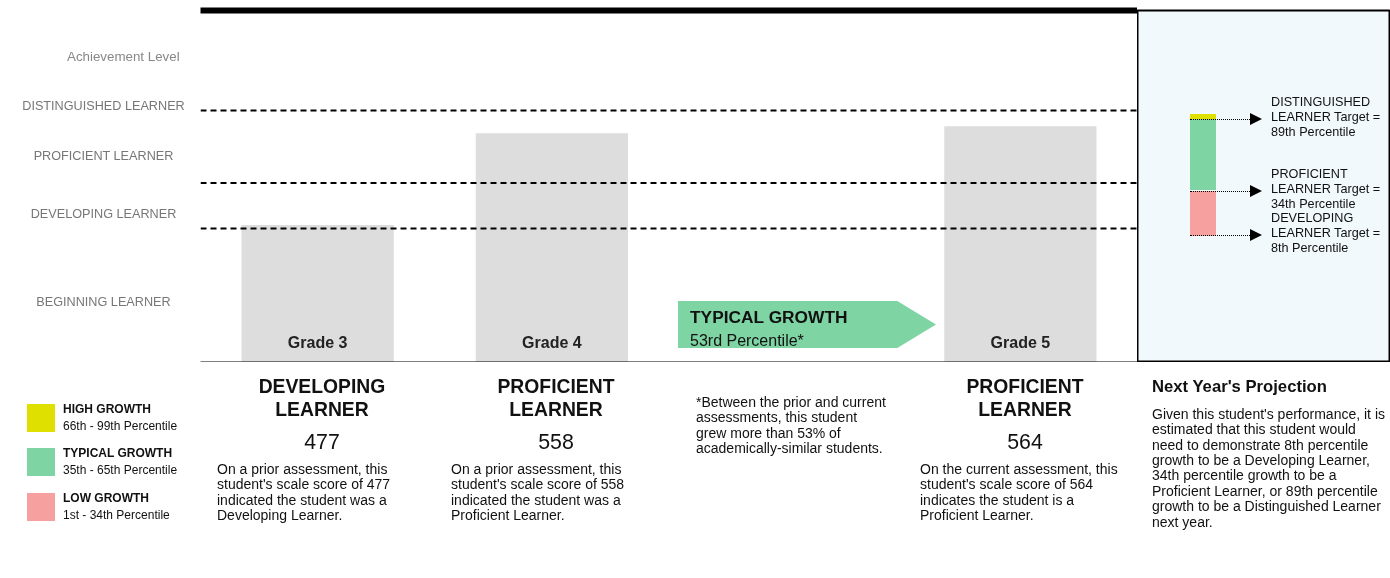 Image resolution: width=1390 pixels, height=578 pixels. I want to click on x-tick-label: Grade 4, so click(552, 342).